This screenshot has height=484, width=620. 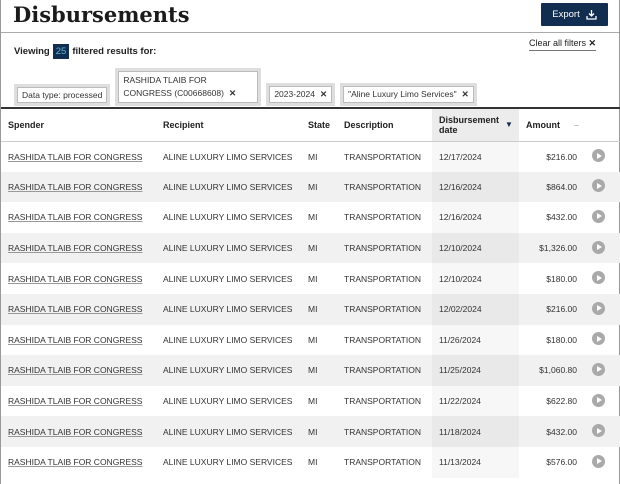 What do you see at coordinates (301, 94) in the screenshot?
I see `filter-chip: 2023-2024 ✕` at bounding box center [301, 94].